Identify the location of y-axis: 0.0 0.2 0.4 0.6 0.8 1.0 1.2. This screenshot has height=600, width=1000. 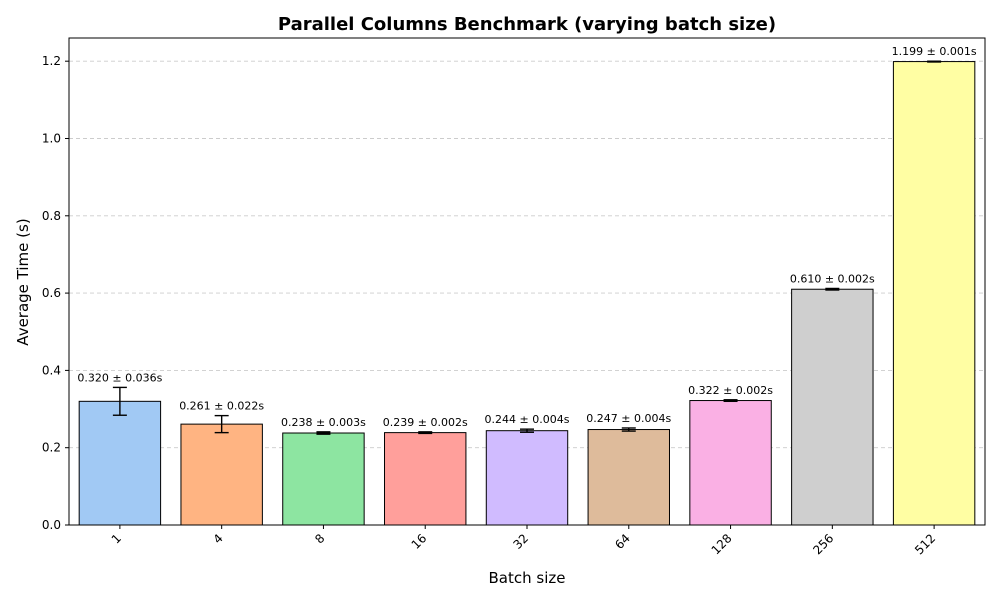
(55, 293).